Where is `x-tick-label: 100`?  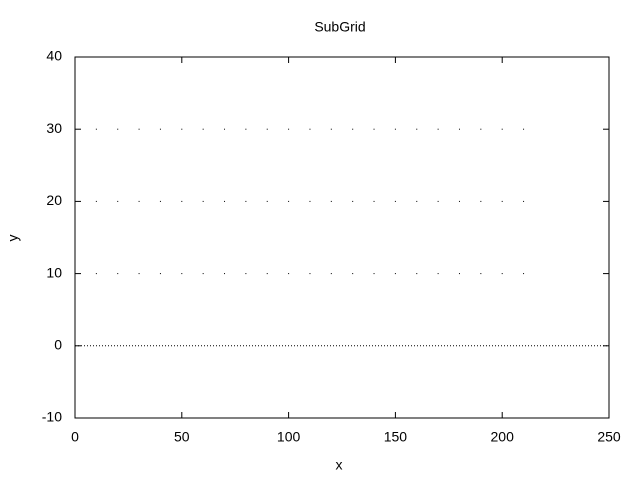
x-tick-label: 100 is located at coordinates (289, 437).